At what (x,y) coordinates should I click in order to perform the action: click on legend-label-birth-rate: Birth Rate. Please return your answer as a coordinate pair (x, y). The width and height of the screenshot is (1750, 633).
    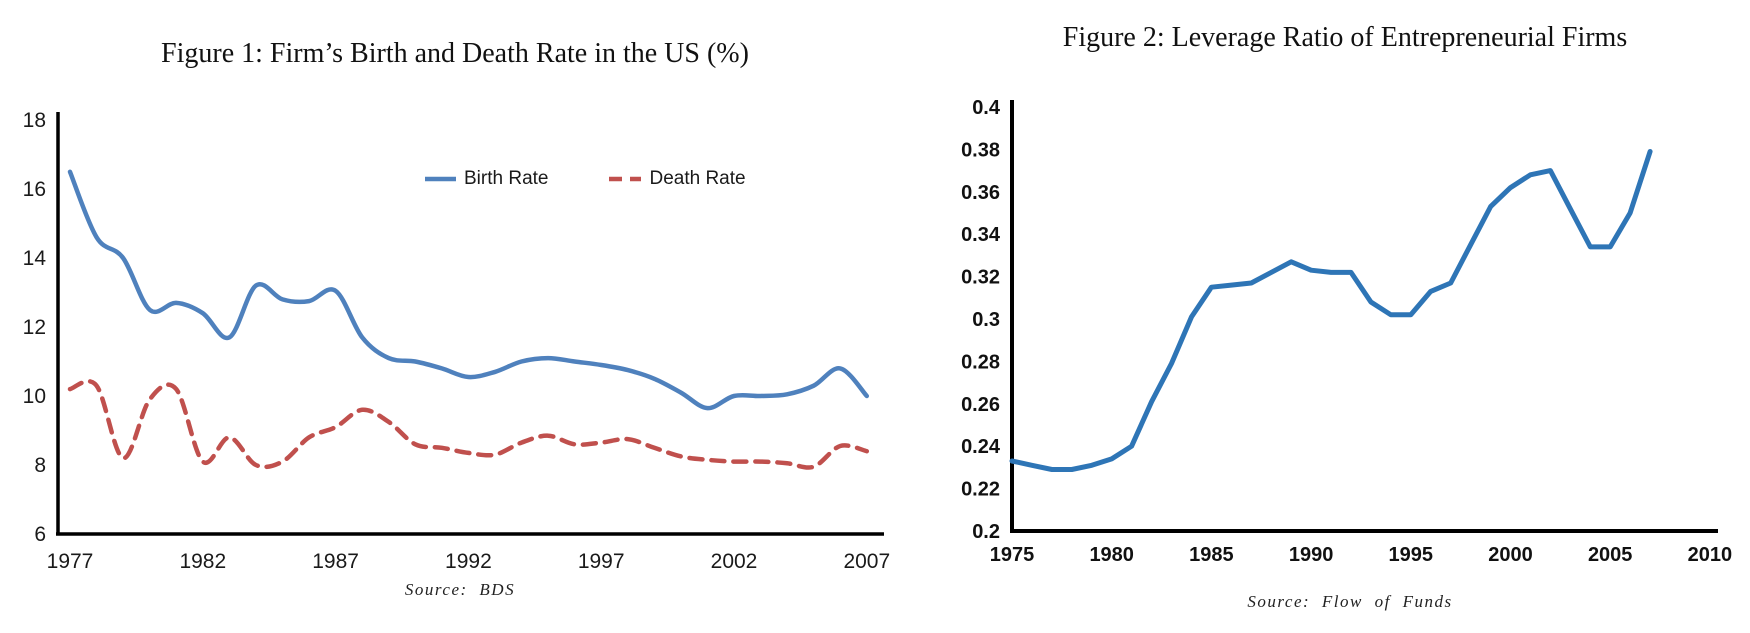
    Looking at the image, I should click on (506, 178).